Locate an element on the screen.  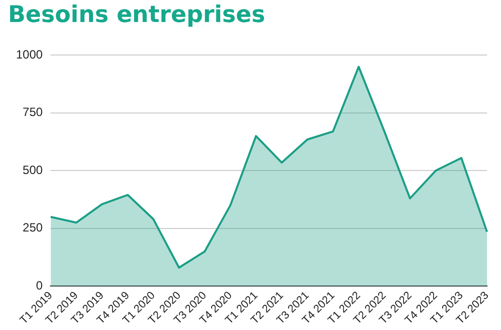
y-tick-label: 1000 is located at coordinates (30, 55).